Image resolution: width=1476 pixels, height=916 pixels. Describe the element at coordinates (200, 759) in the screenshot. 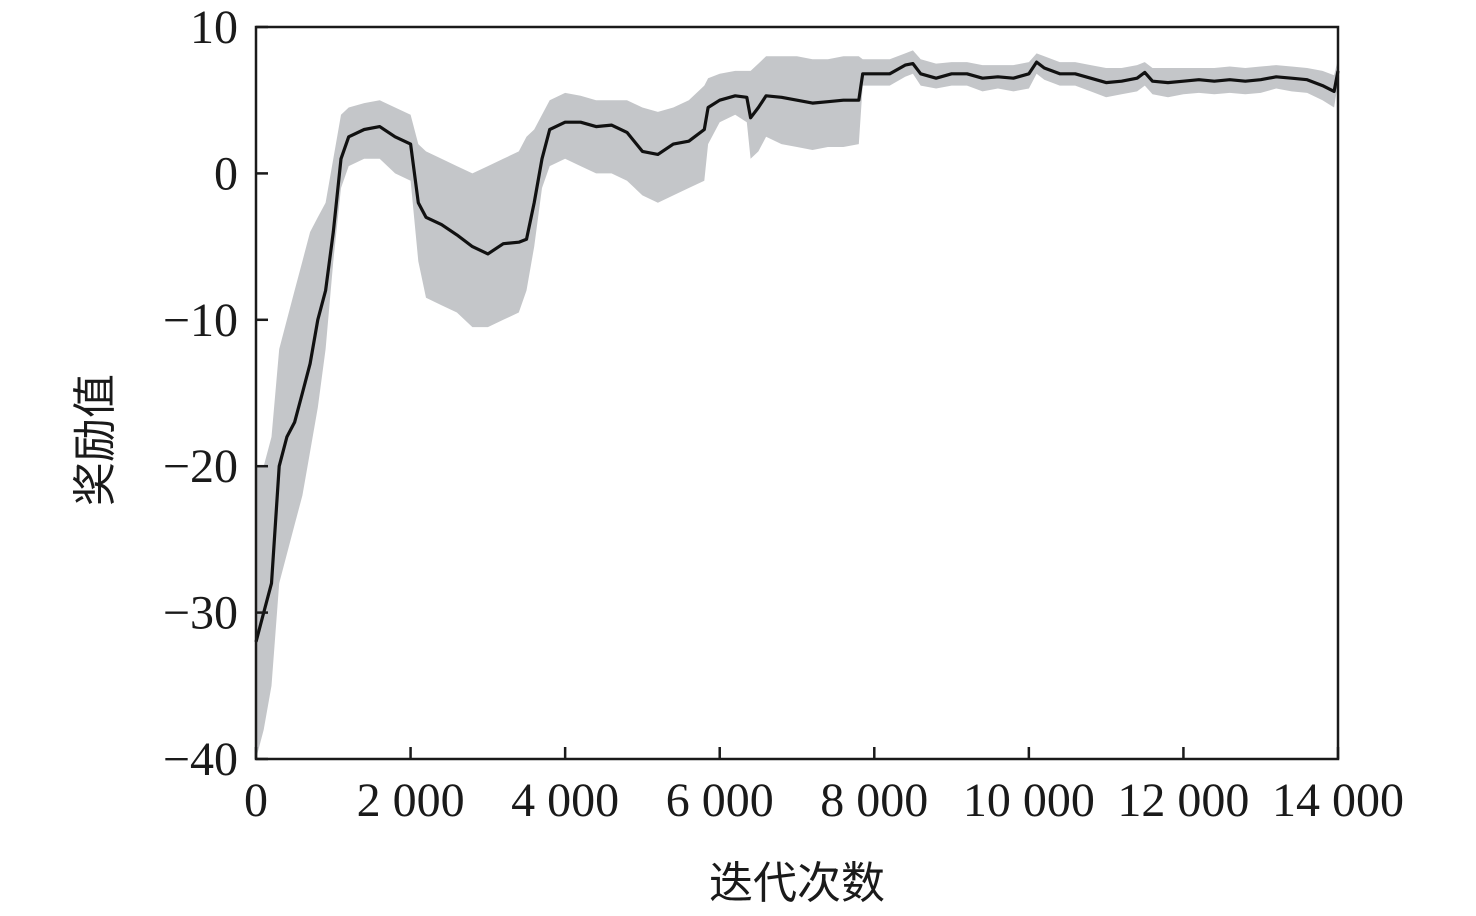

I see `y-tick-label: −40` at that location.